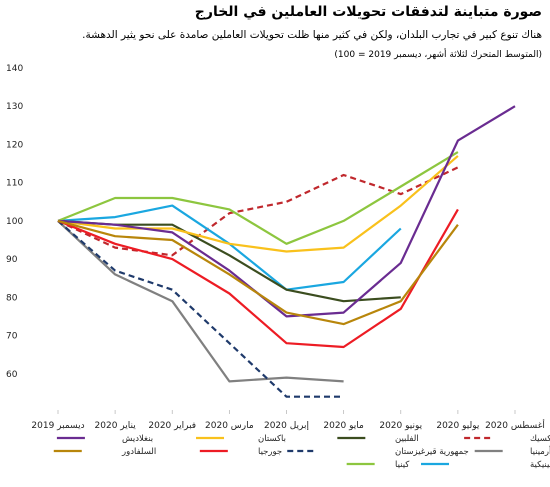 Image resolution: width=550 pixels, height=487 pixels. I want to click on x-tick-label: يونيو 2020, so click(400, 426).